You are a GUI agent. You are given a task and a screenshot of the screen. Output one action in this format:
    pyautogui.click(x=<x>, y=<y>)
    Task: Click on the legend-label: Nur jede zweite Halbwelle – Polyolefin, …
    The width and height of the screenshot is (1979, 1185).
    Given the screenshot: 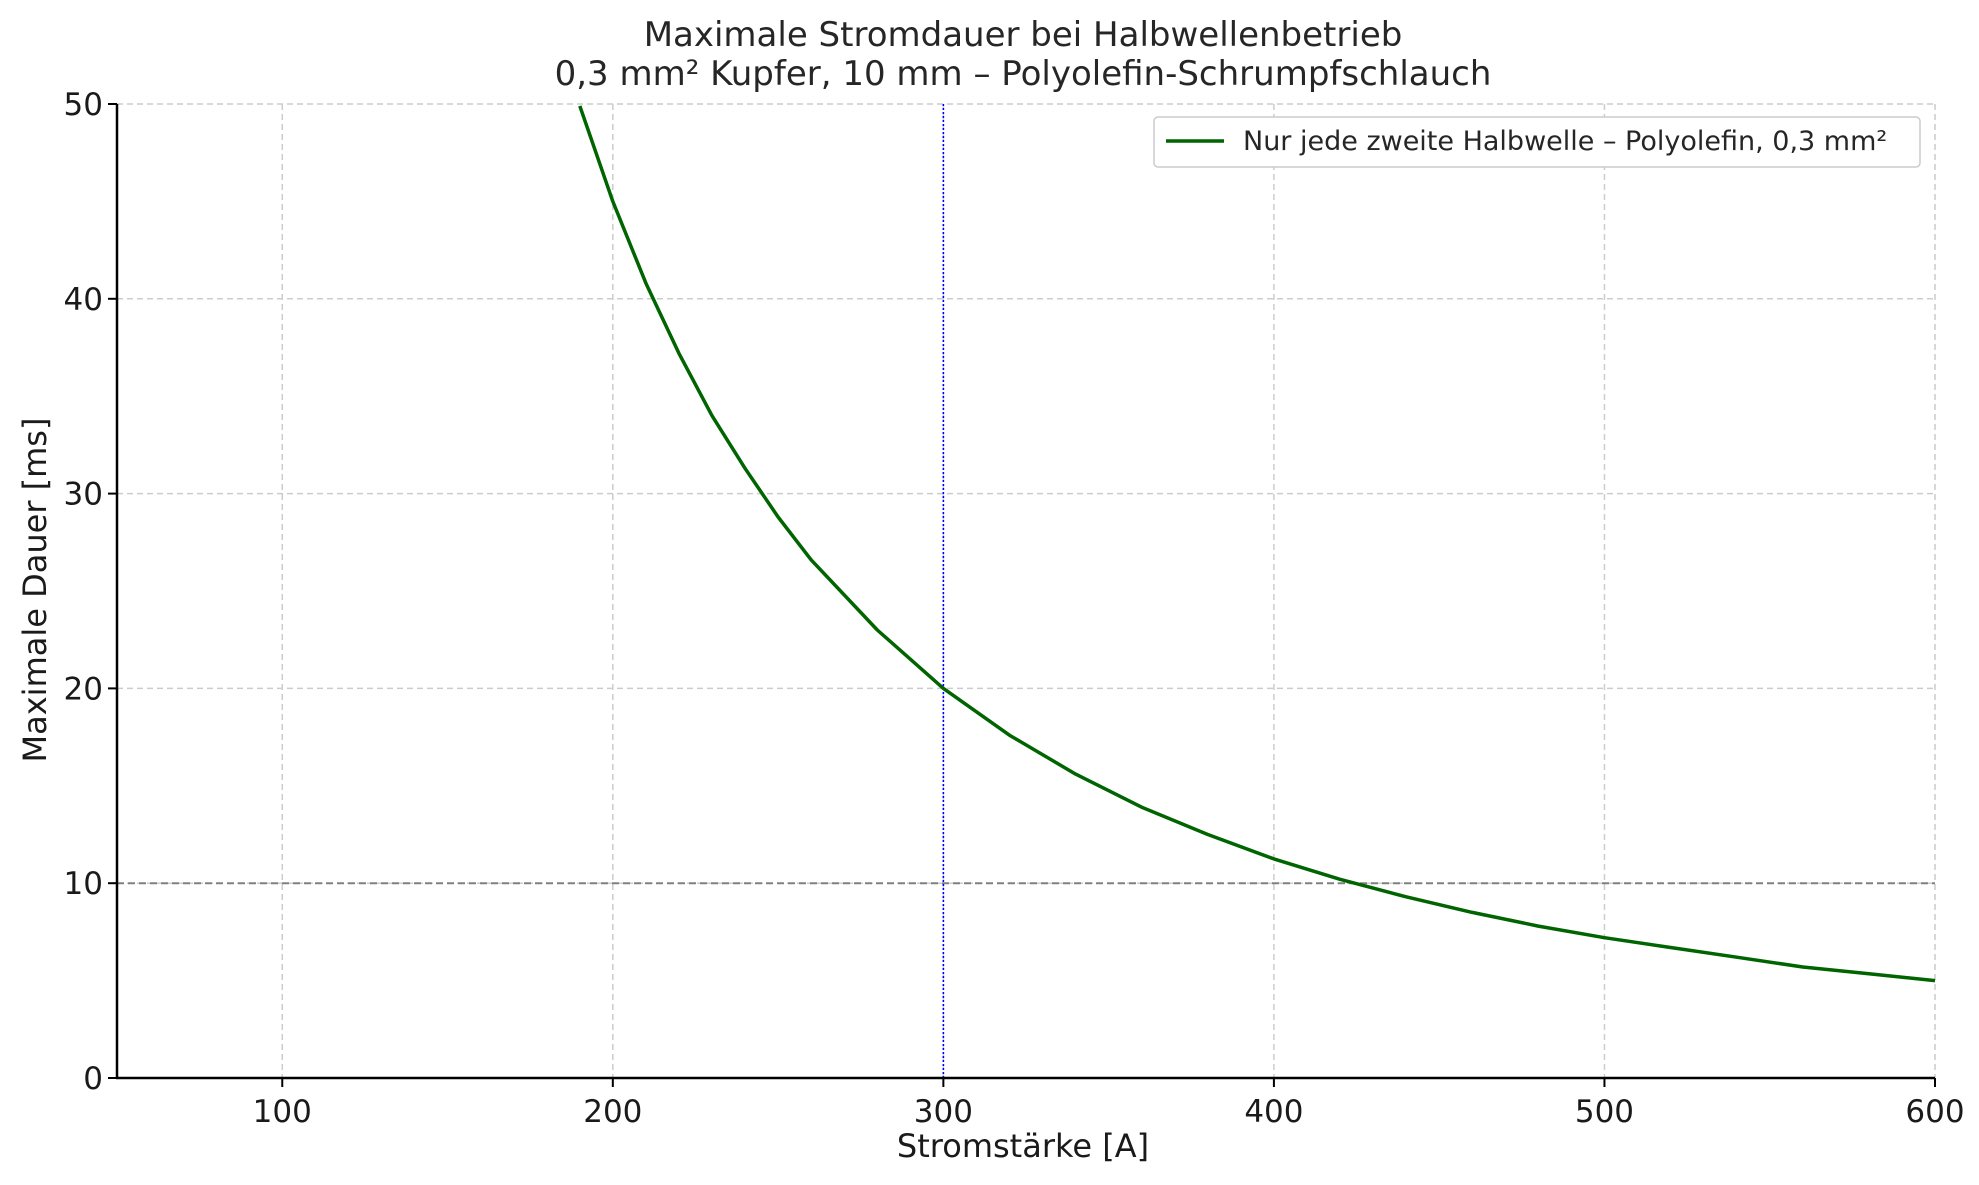 What is the action you would take?
    pyautogui.click(x=1565, y=141)
    